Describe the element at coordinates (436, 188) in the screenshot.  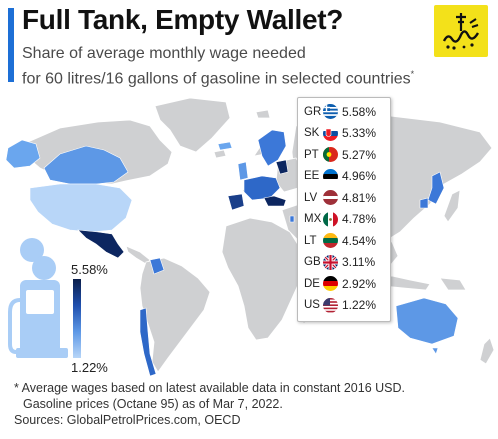
I see `japan-oecd-shape` at that location.